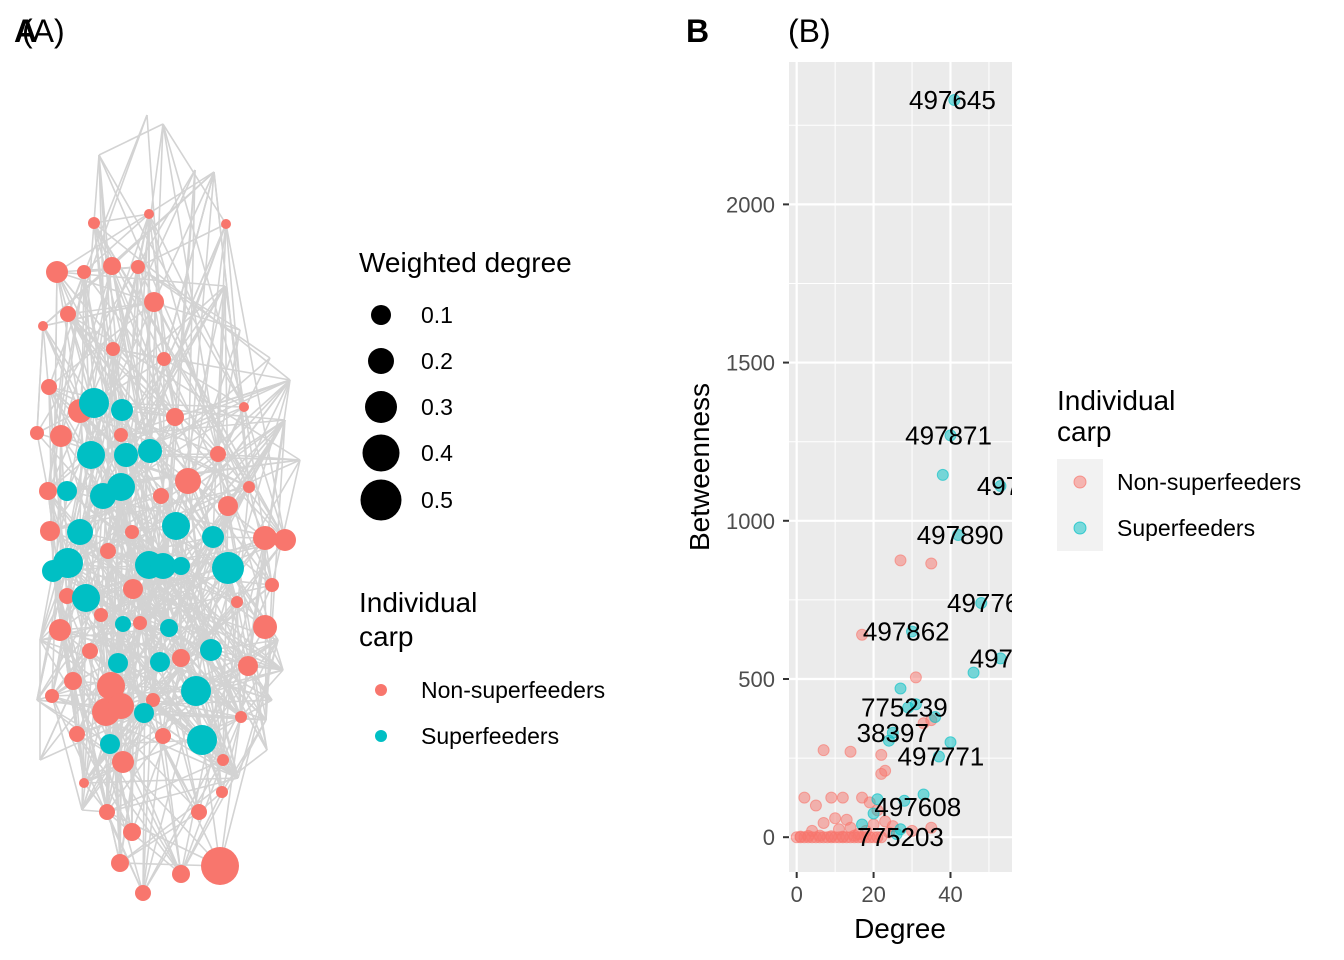 This screenshot has width=1344, height=960. Describe the element at coordinates (513, 690) in the screenshot. I see `legend-label-non-superfeeders: Non-superfeeders` at that location.